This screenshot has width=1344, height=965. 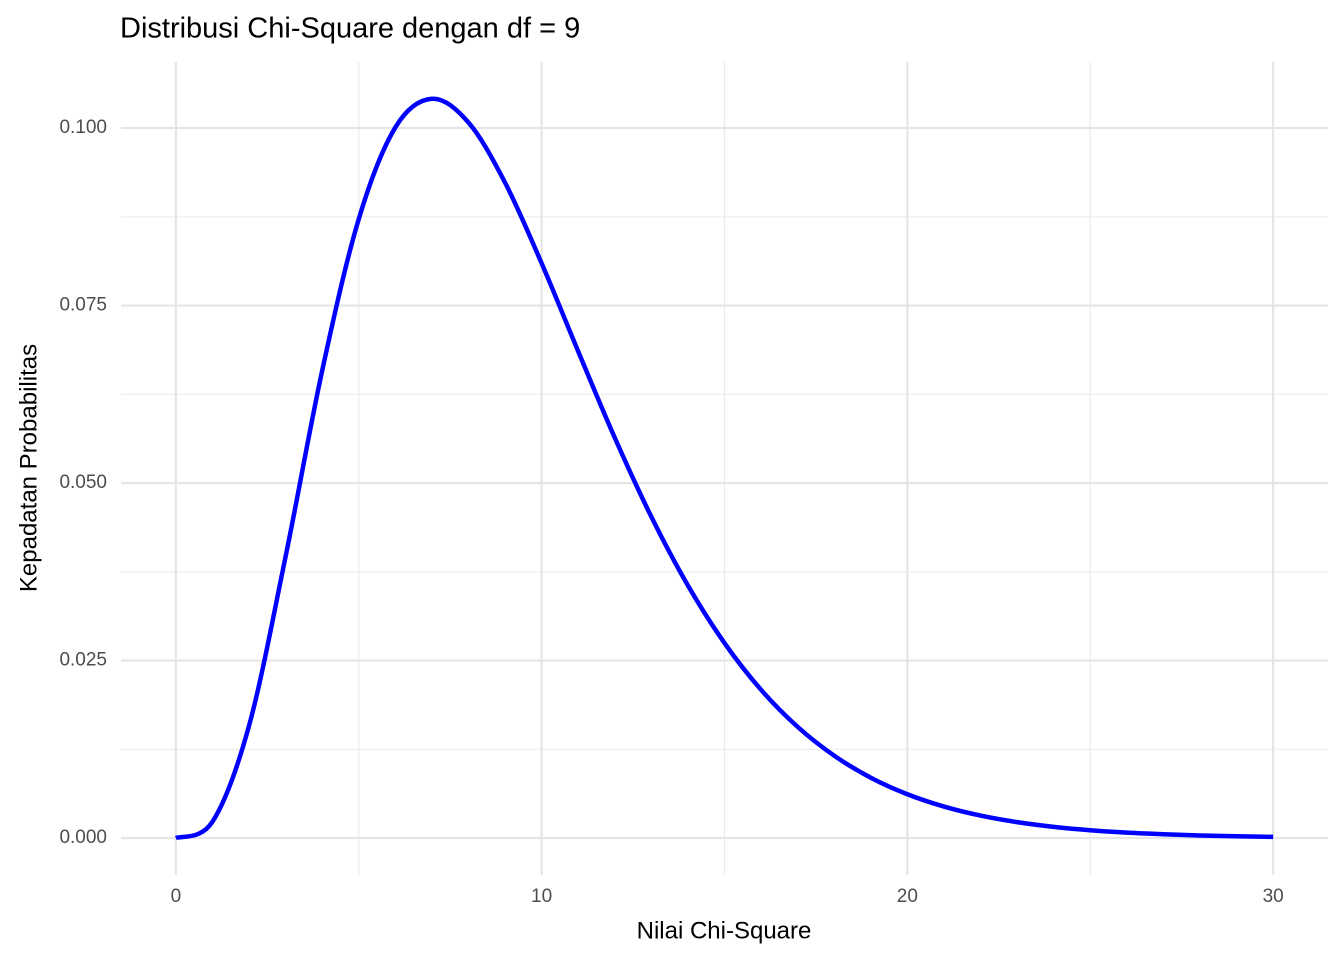 I want to click on chart-title: Distribusi Chi-Square dengan df = 9, so click(x=350, y=29).